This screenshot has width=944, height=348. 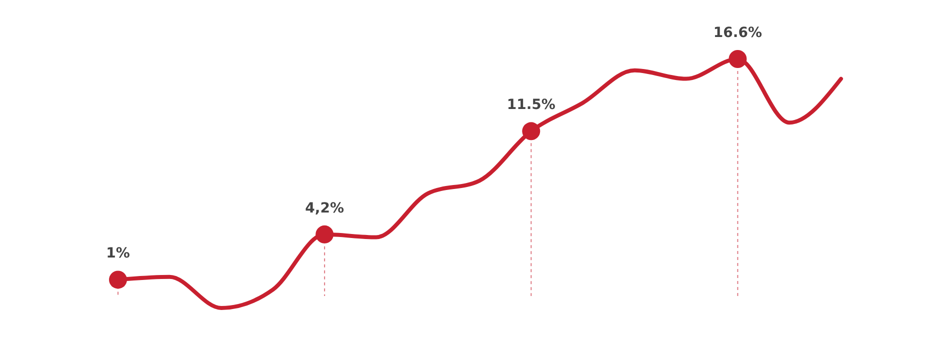 What do you see at coordinates (737, 33) in the screenshot?
I see `data-label: 16.6%` at bounding box center [737, 33].